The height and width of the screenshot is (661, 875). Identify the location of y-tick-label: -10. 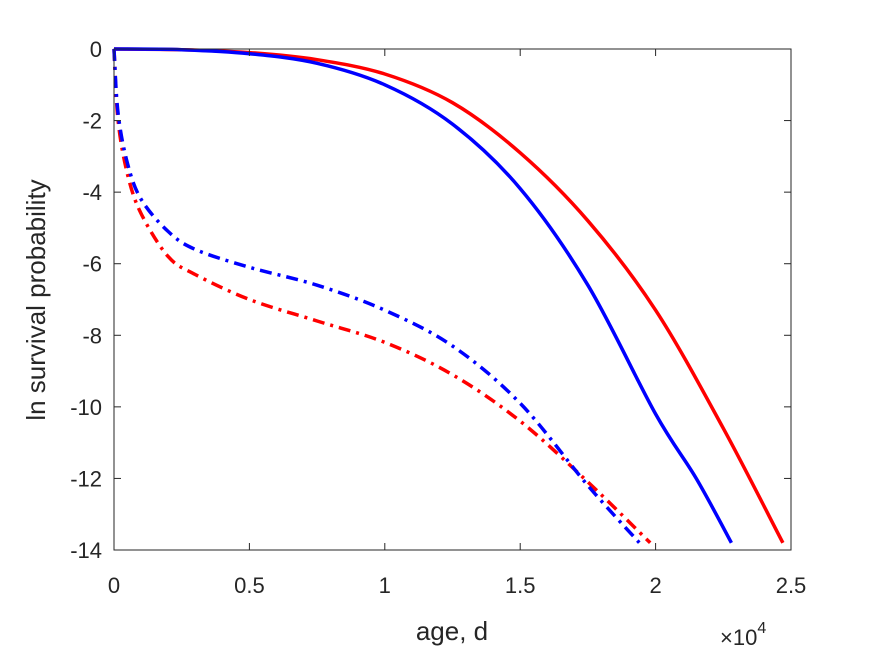
(86, 407).